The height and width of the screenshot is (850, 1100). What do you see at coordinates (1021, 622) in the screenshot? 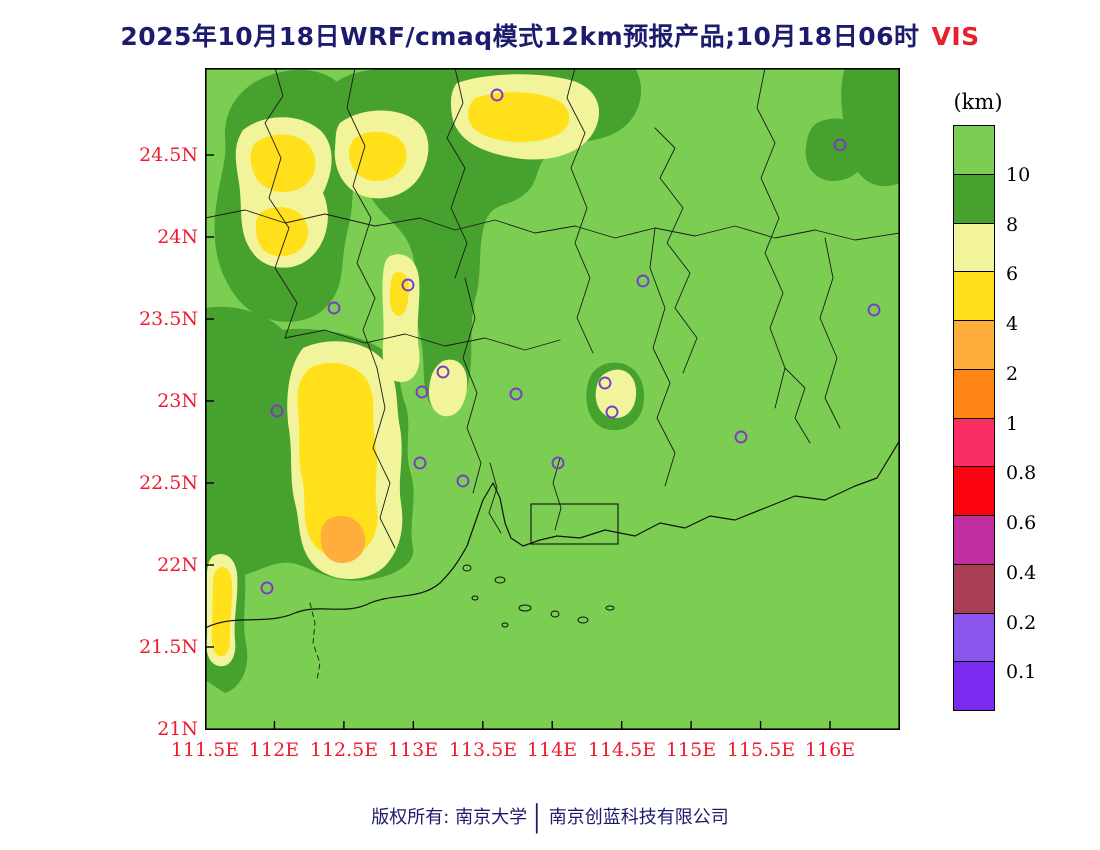
I see `legend-label: 0.2` at bounding box center [1021, 622].